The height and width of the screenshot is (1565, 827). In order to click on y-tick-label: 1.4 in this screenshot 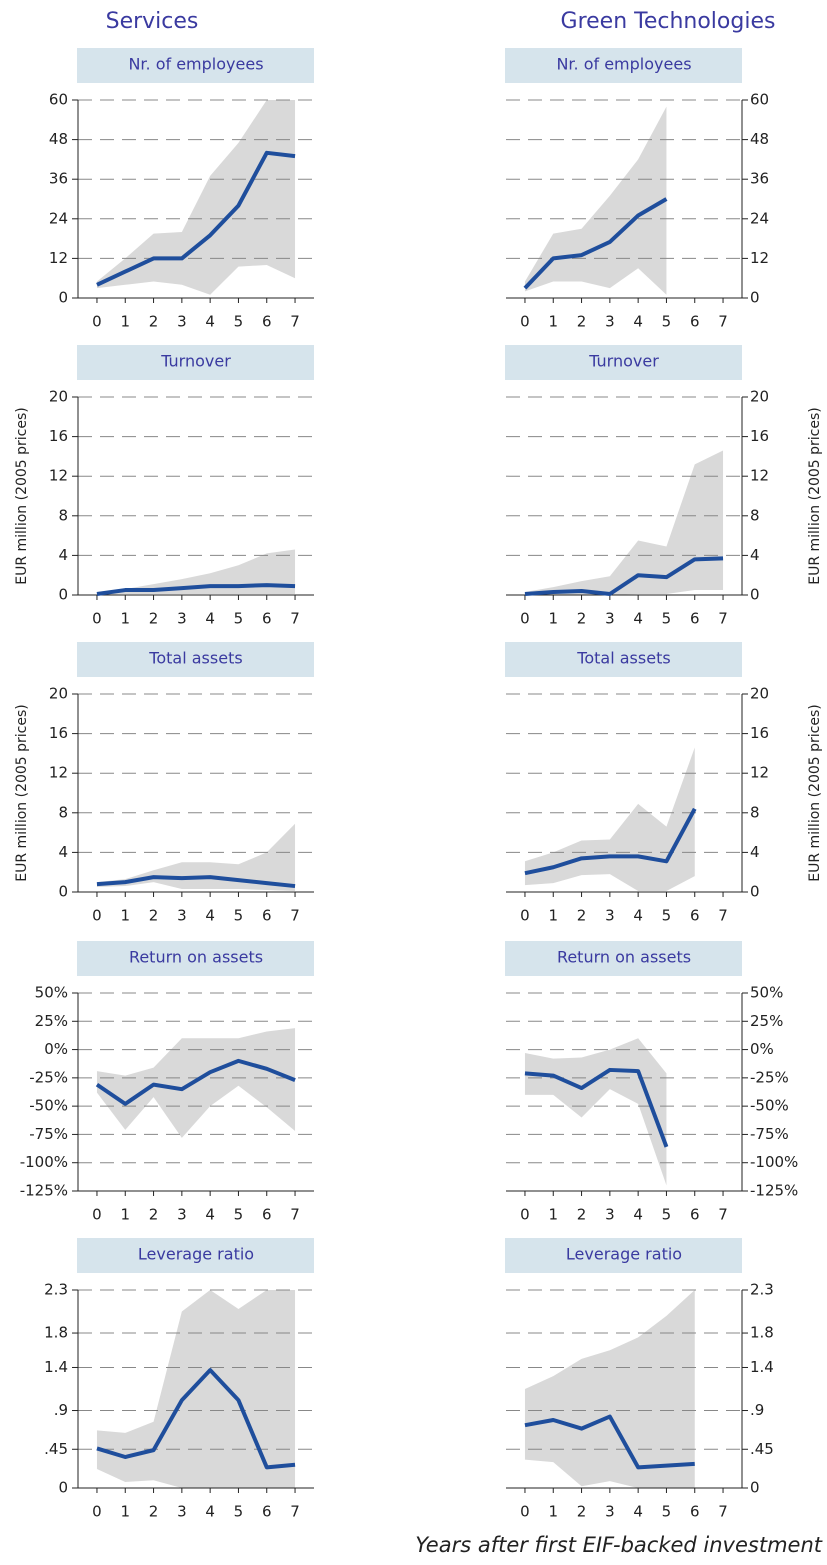, I will do `click(762, 1367)`.